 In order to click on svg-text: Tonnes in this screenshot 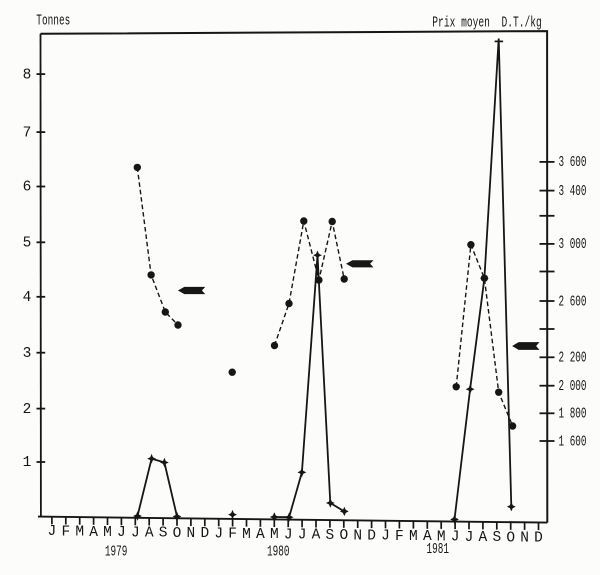, I will do `click(53, 22)`.